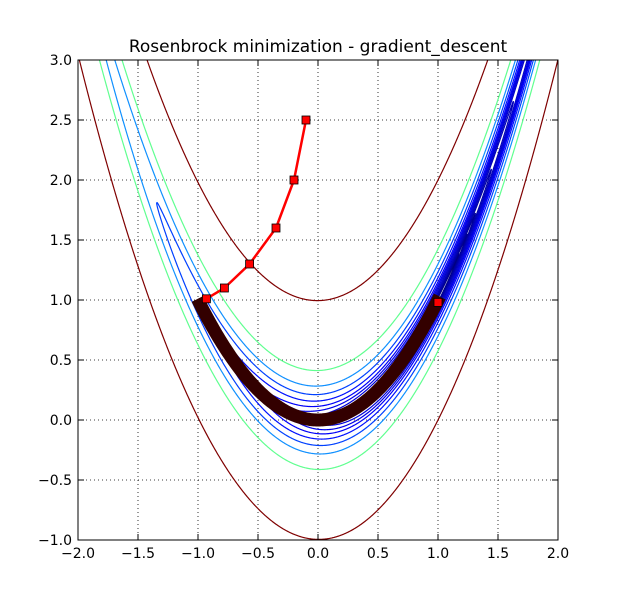 This screenshot has height=600, width=620. Describe the element at coordinates (61, 181) in the screenshot. I see `y-tick-label: 2.0` at that location.